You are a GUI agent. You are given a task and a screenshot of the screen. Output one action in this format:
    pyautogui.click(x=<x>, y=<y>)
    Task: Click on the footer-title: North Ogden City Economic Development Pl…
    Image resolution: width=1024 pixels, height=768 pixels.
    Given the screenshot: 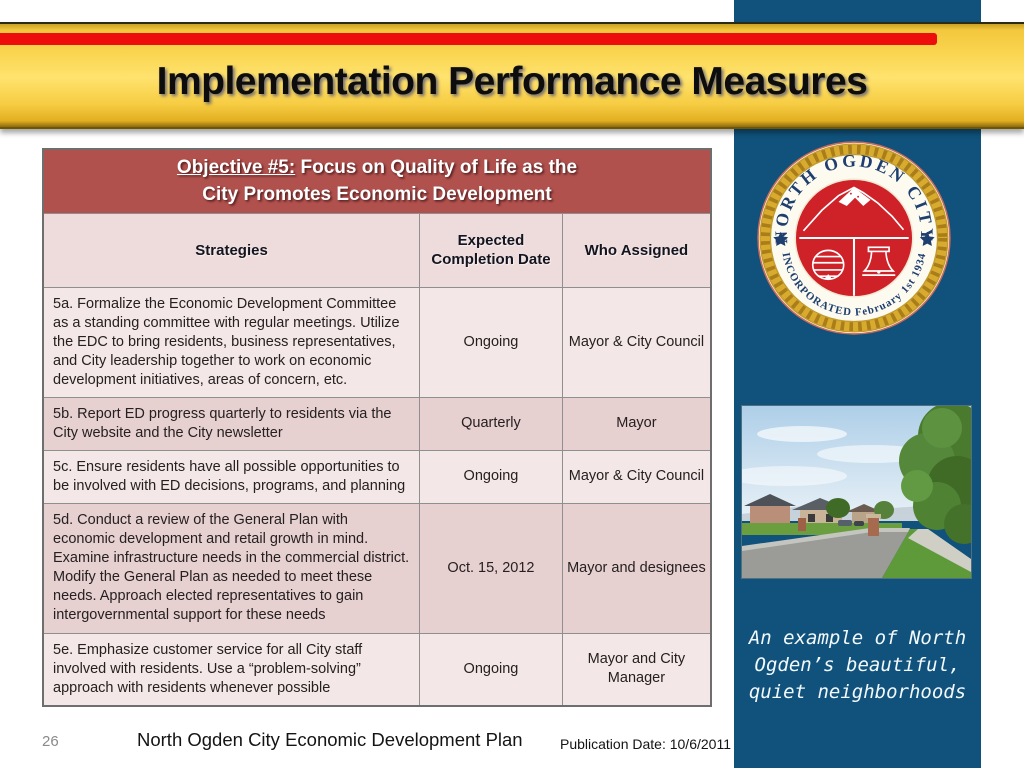 What is the action you would take?
    pyautogui.click(x=330, y=739)
    